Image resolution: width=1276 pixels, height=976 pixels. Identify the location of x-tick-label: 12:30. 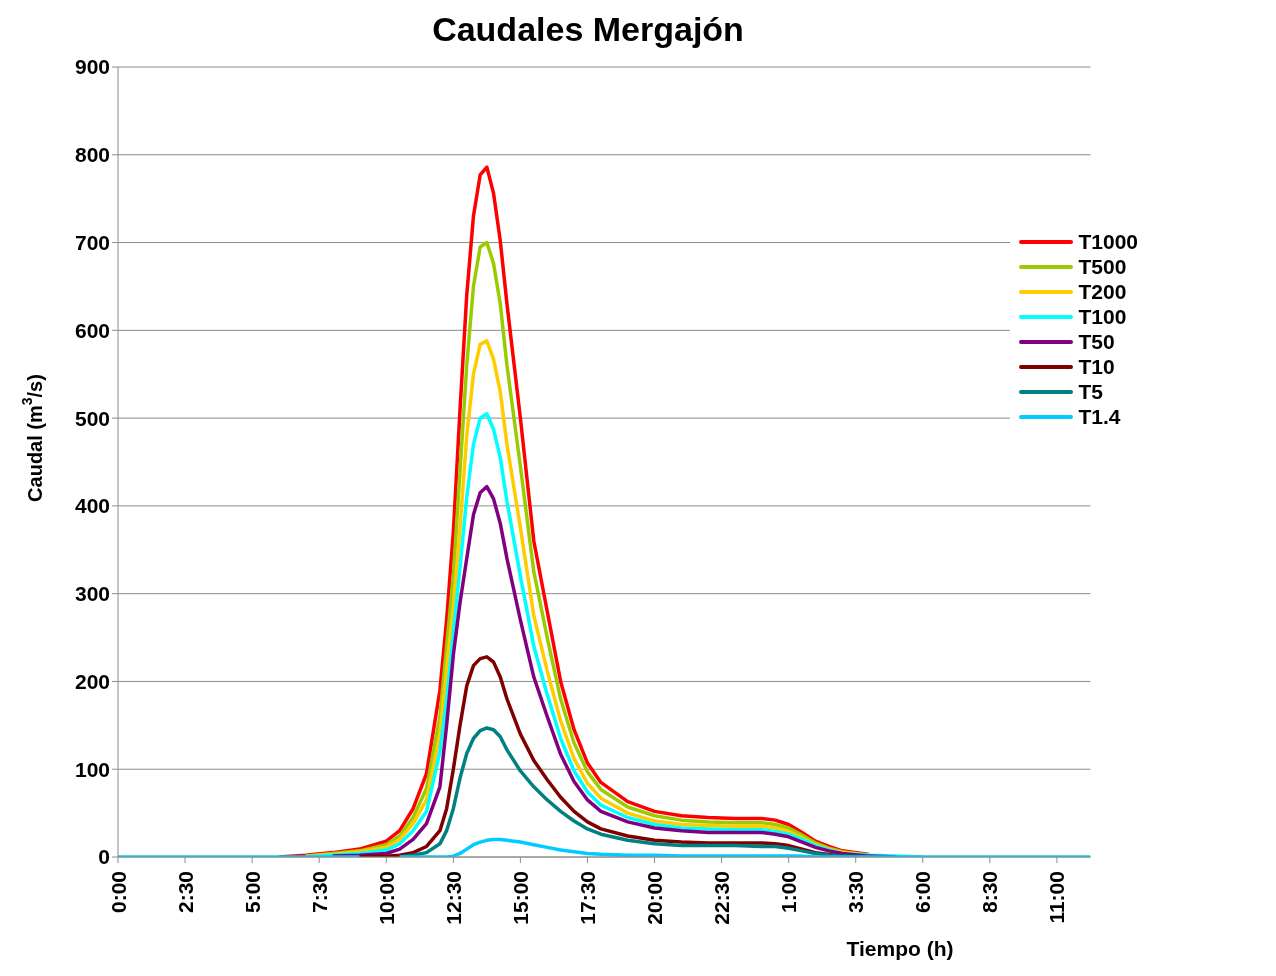
(453, 898).